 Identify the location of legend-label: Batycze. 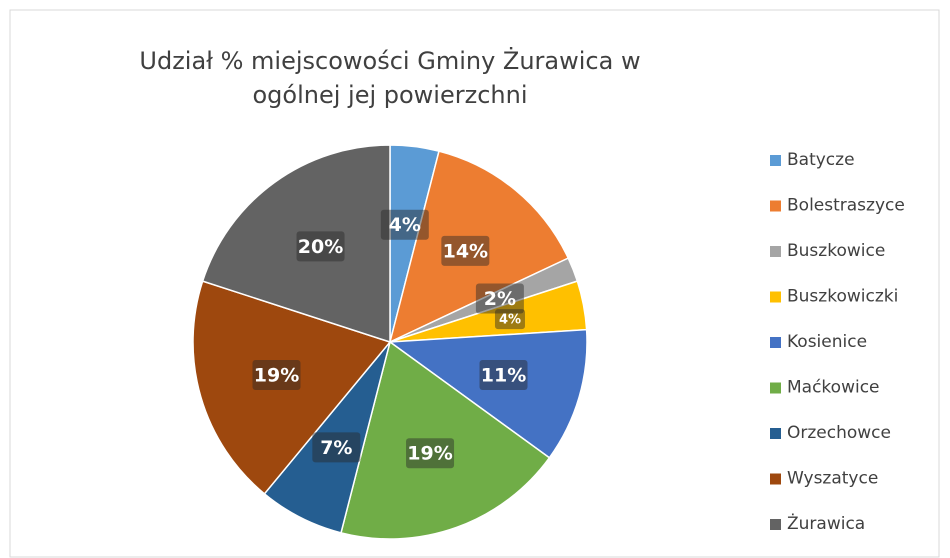
(821, 160).